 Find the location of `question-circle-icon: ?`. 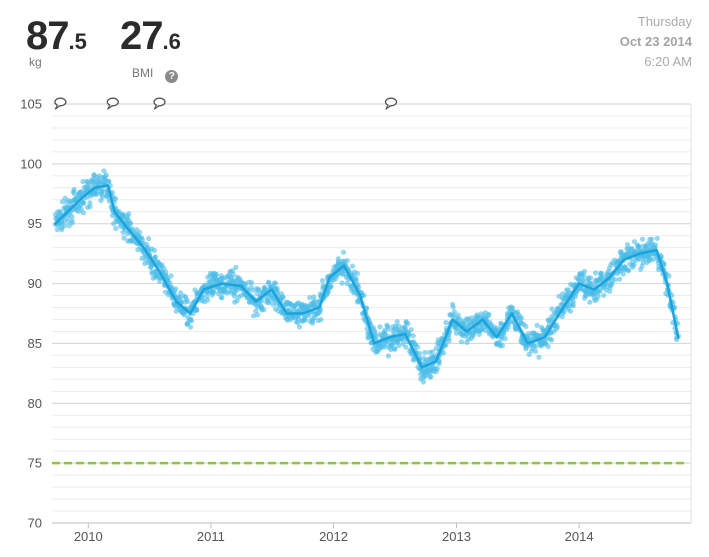

question-circle-icon: ? is located at coordinates (172, 76).